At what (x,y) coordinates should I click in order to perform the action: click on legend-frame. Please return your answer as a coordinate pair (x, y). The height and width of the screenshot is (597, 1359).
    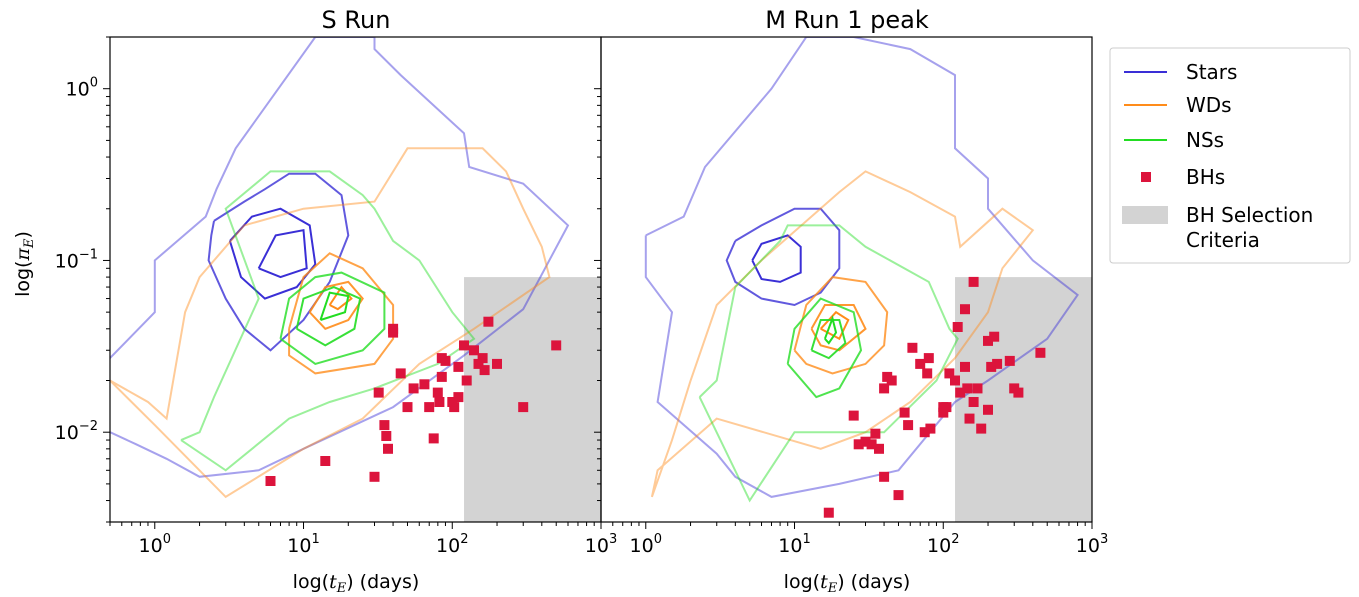
    Looking at the image, I should click on (1230, 155).